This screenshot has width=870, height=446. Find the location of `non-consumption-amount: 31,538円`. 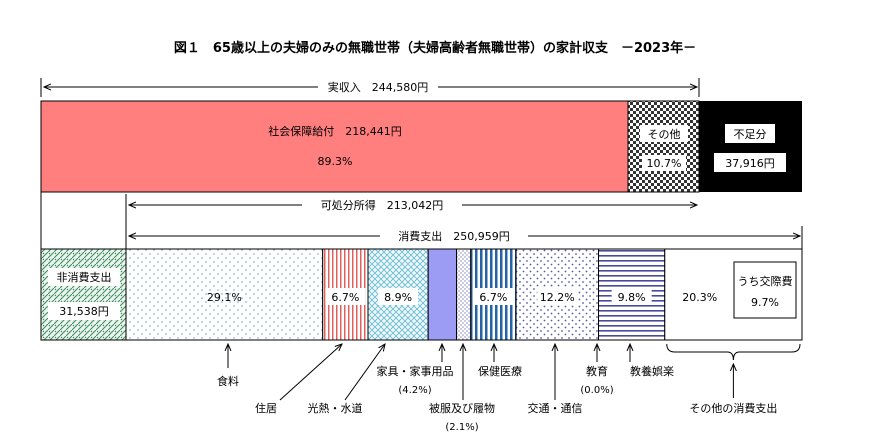

non-consumption-amount: 31,538円 is located at coordinates (84, 311).